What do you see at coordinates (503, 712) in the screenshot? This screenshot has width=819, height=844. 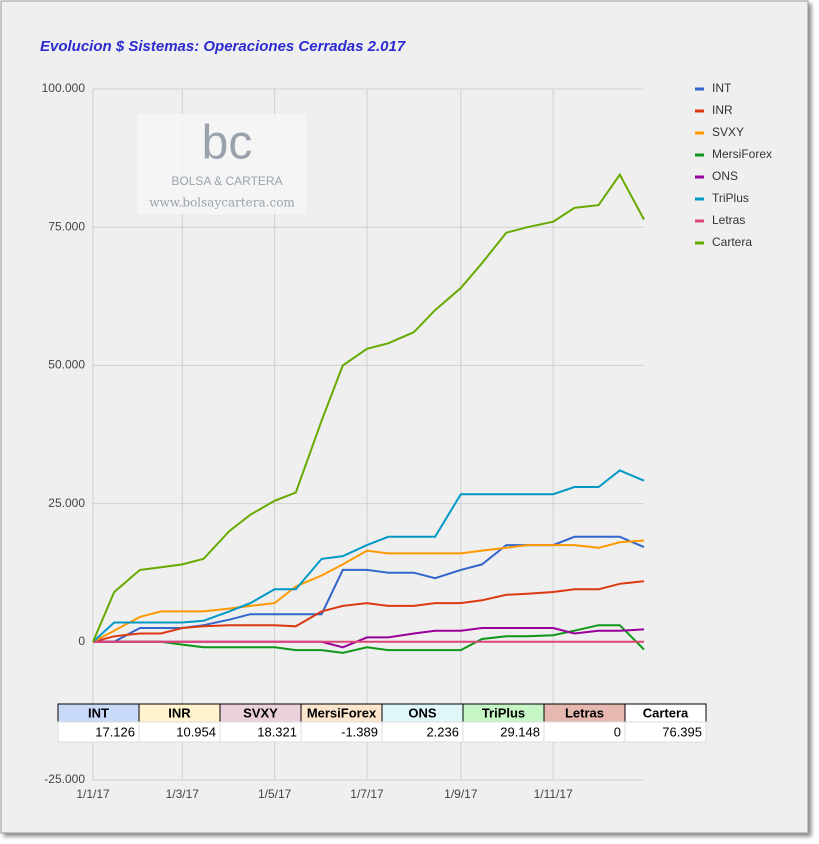 I see `table-header: TriPlus` at bounding box center [503, 712].